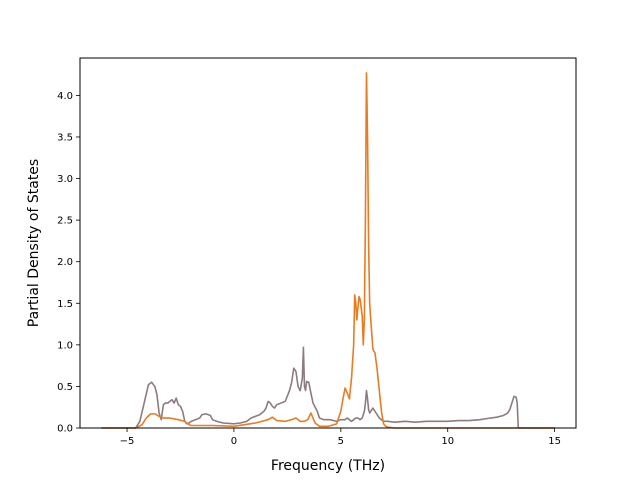  Describe the element at coordinates (65, 221) in the screenshot. I see `y-tick-label: 2.5` at that location.